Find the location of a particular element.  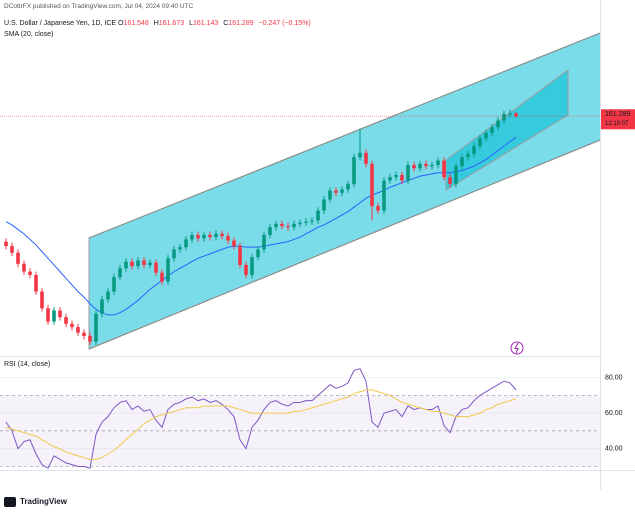

axes: 161.289 12:19:07 40.00 60.00 80.00 is located at coordinates (618, 281).